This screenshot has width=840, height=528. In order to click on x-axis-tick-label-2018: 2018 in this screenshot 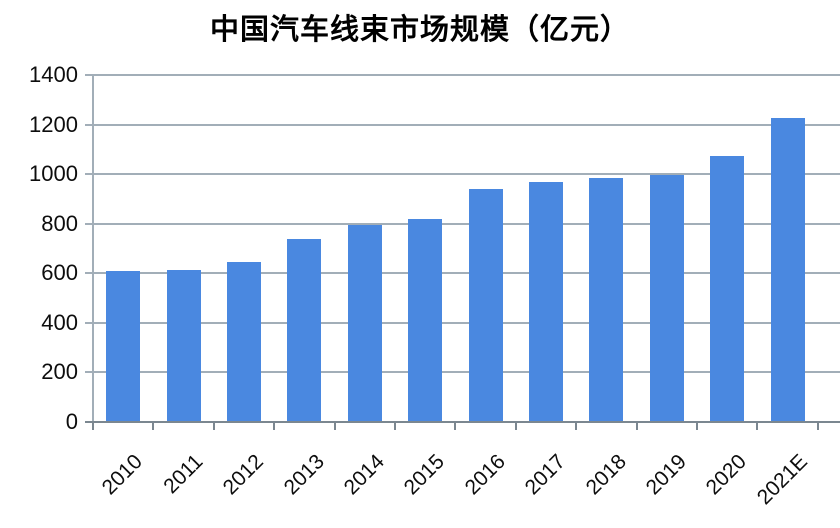, I will do `click(606, 475)`.